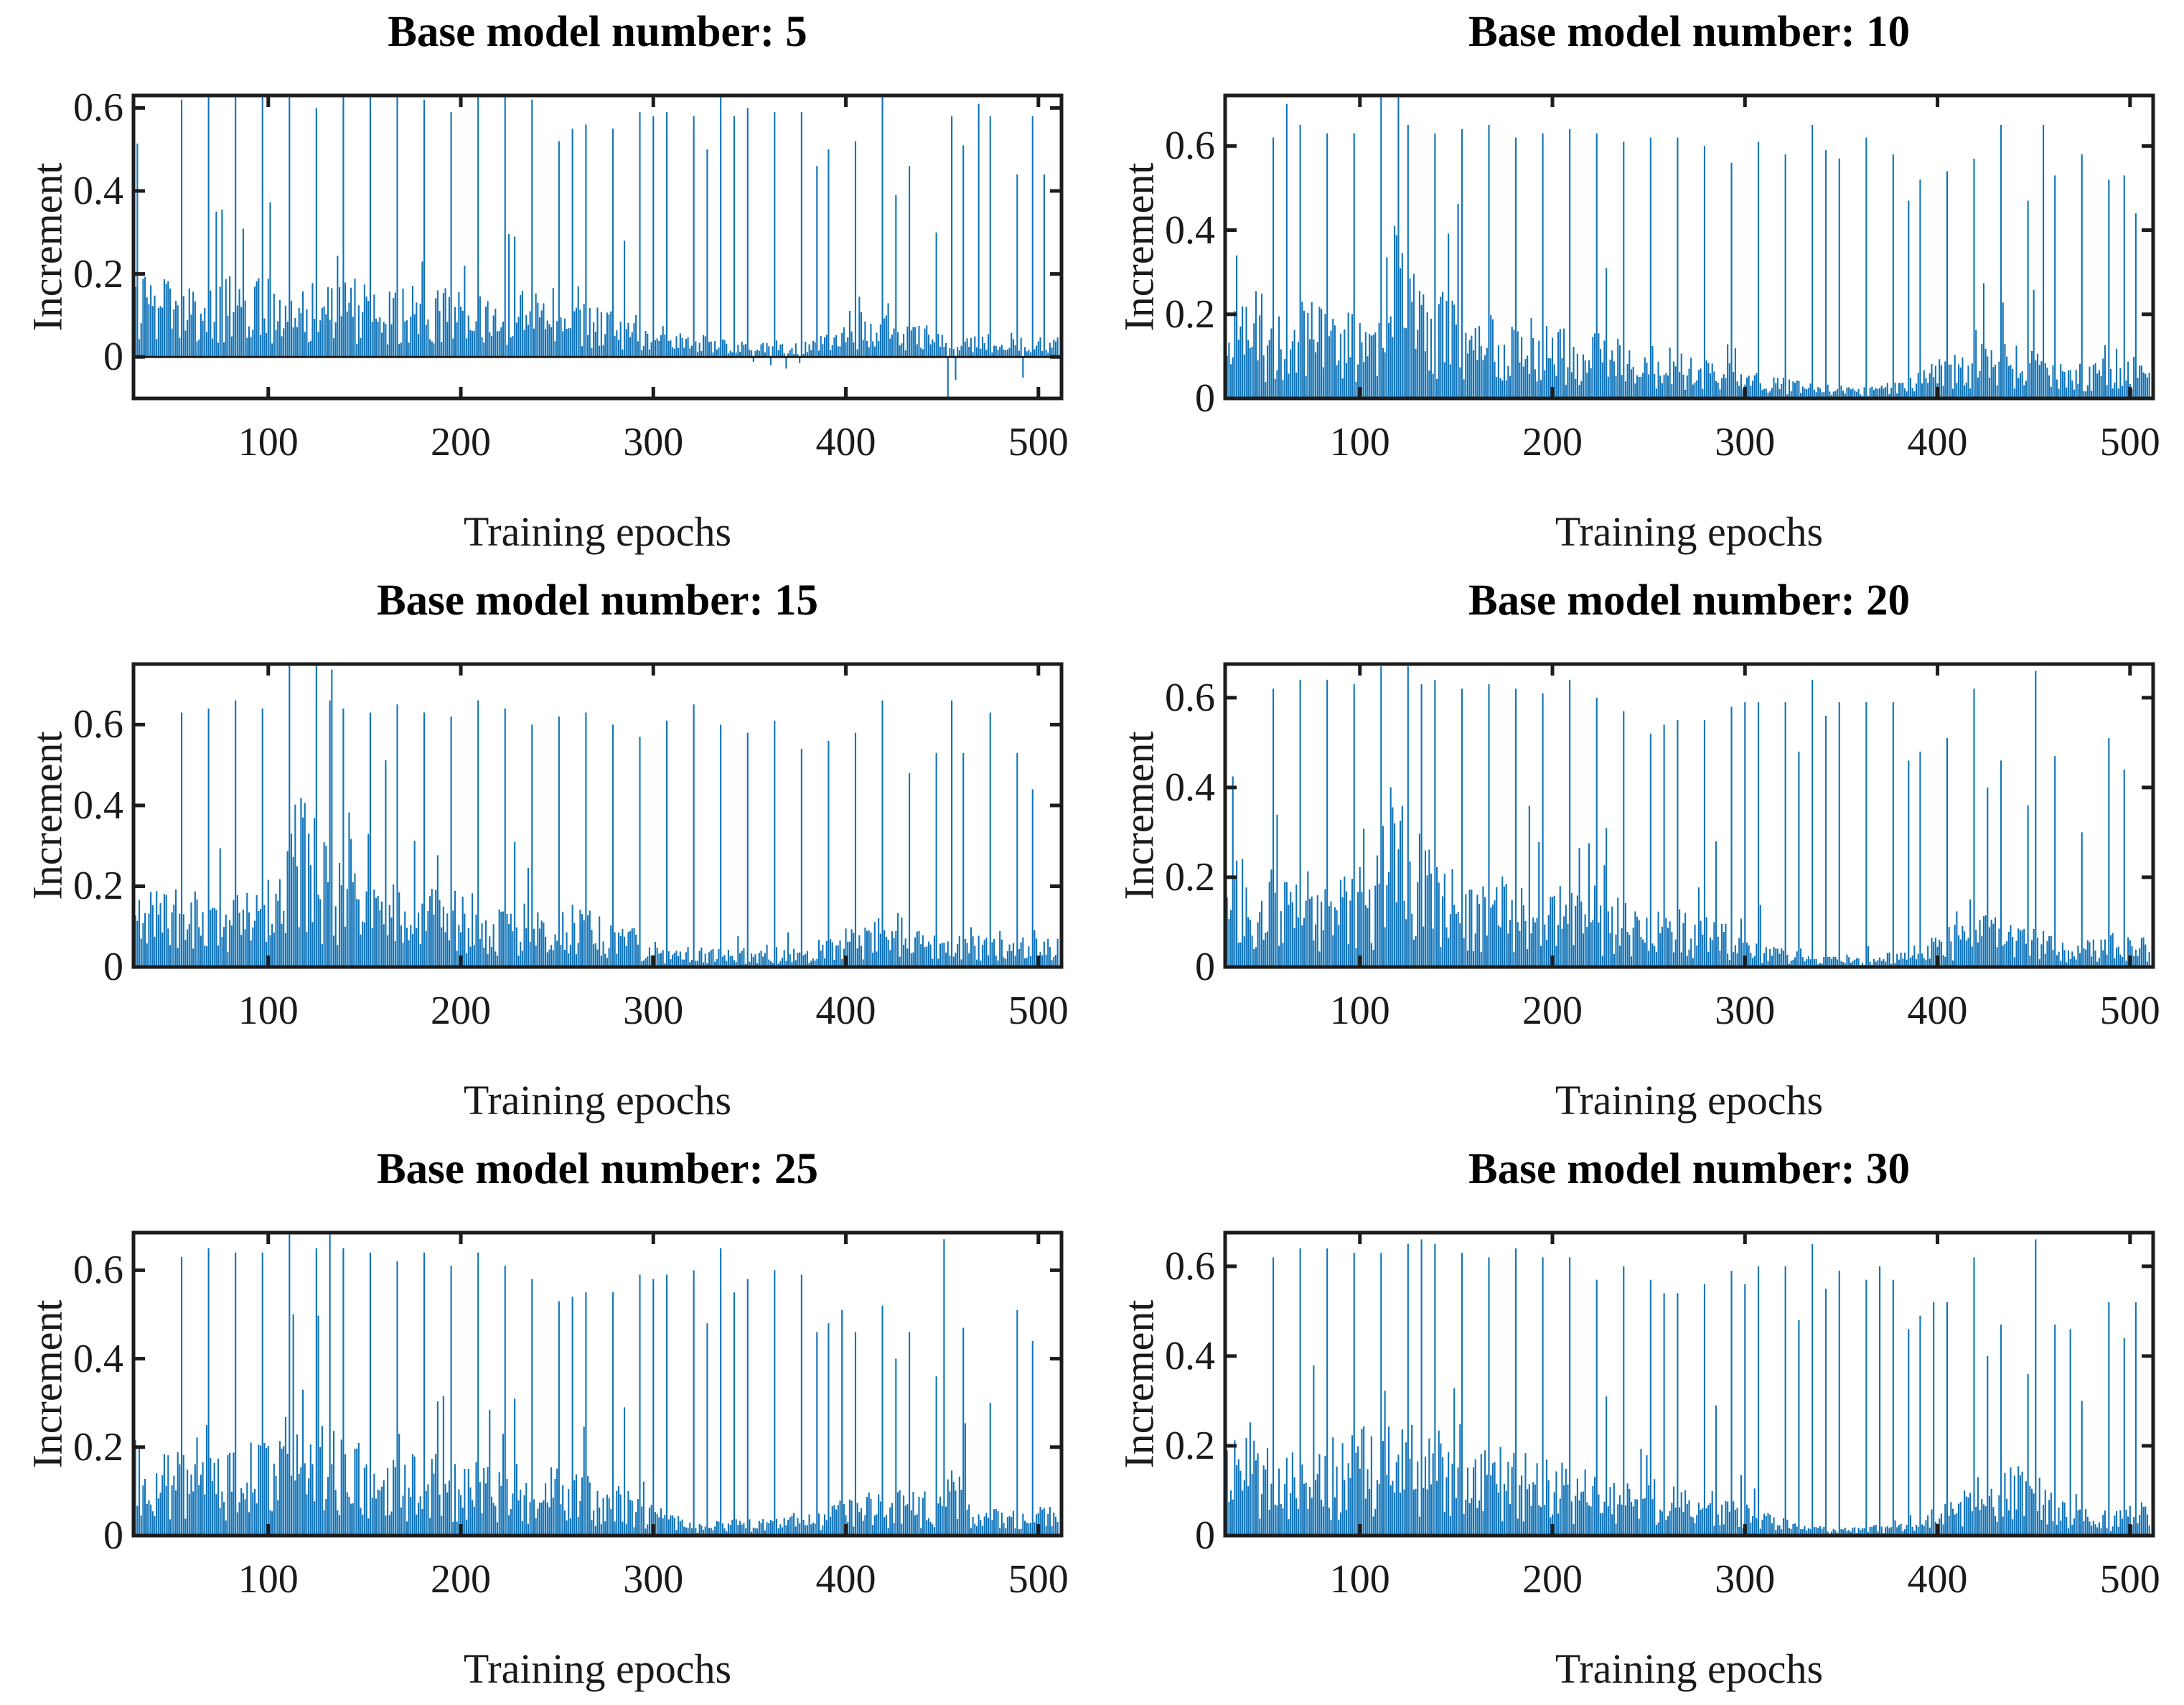 Image resolution: width=2184 pixels, height=1705 pixels. Describe the element at coordinates (113, 357) in the screenshot. I see `y-tick-label: 0` at that location.